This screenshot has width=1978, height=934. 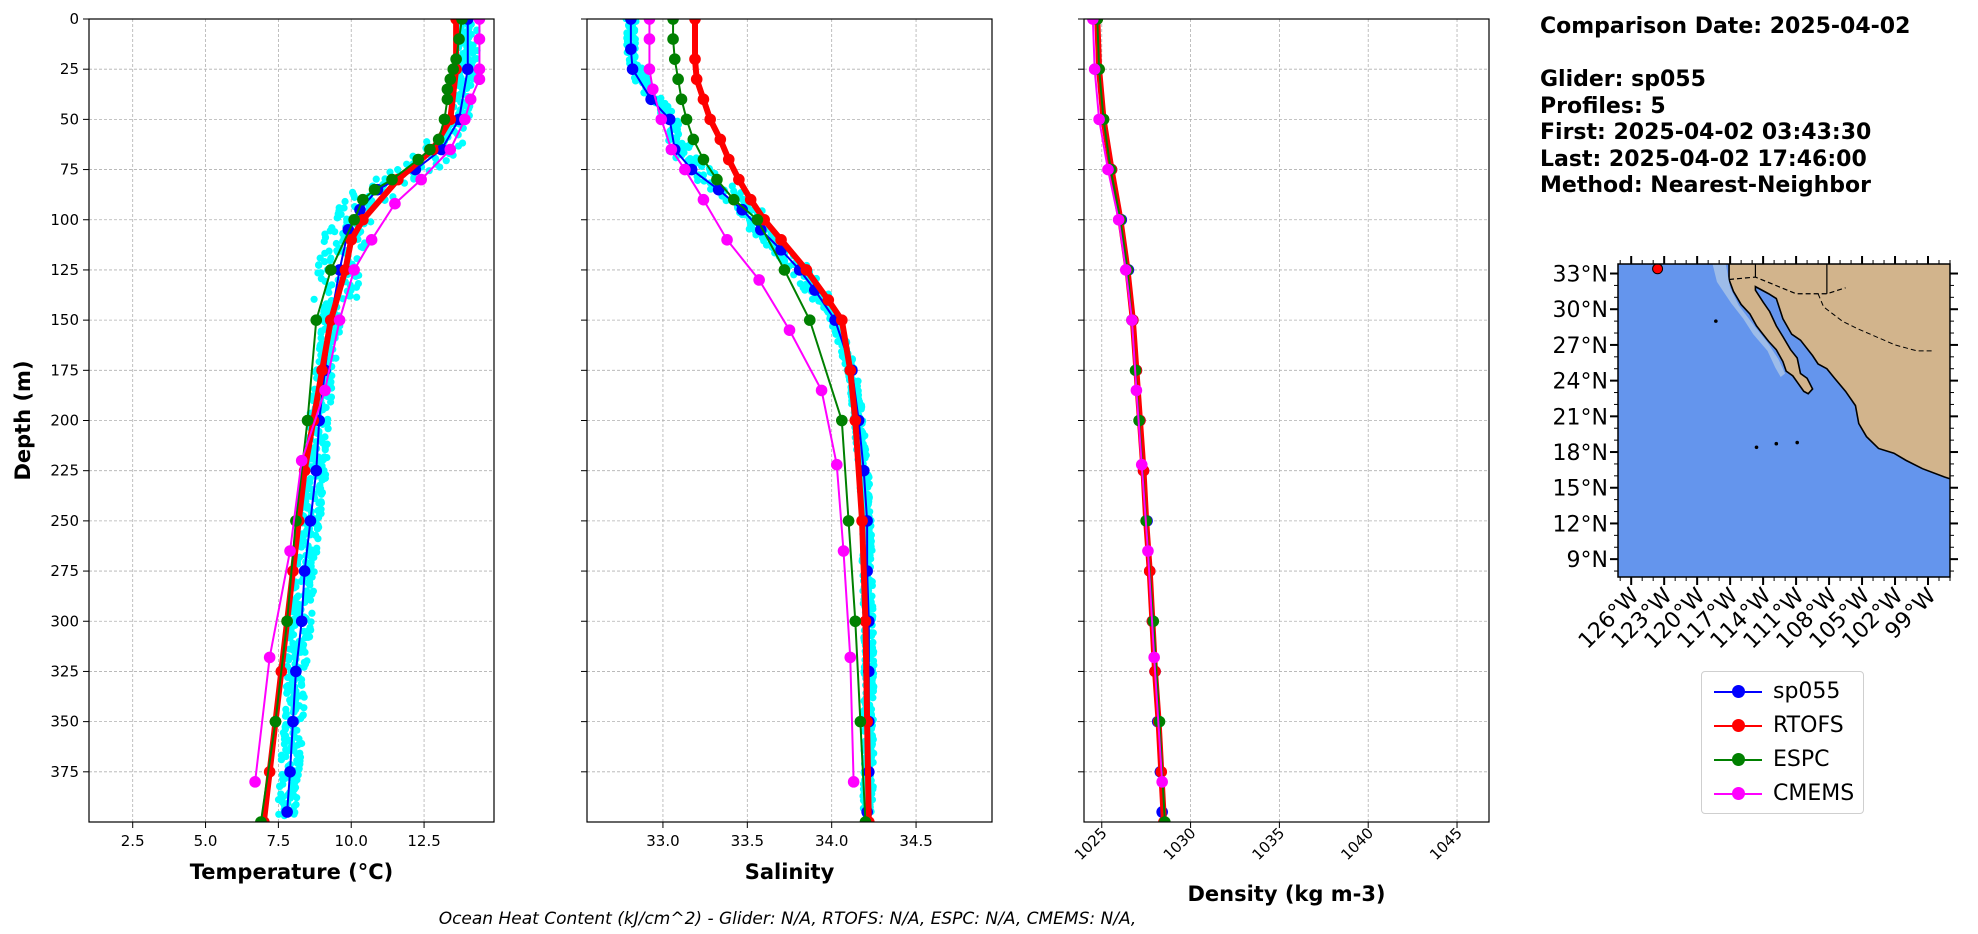 What do you see at coordinates (1580, 310) in the screenshot?
I see `lat-tick-label: 30°N` at bounding box center [1580, 310].